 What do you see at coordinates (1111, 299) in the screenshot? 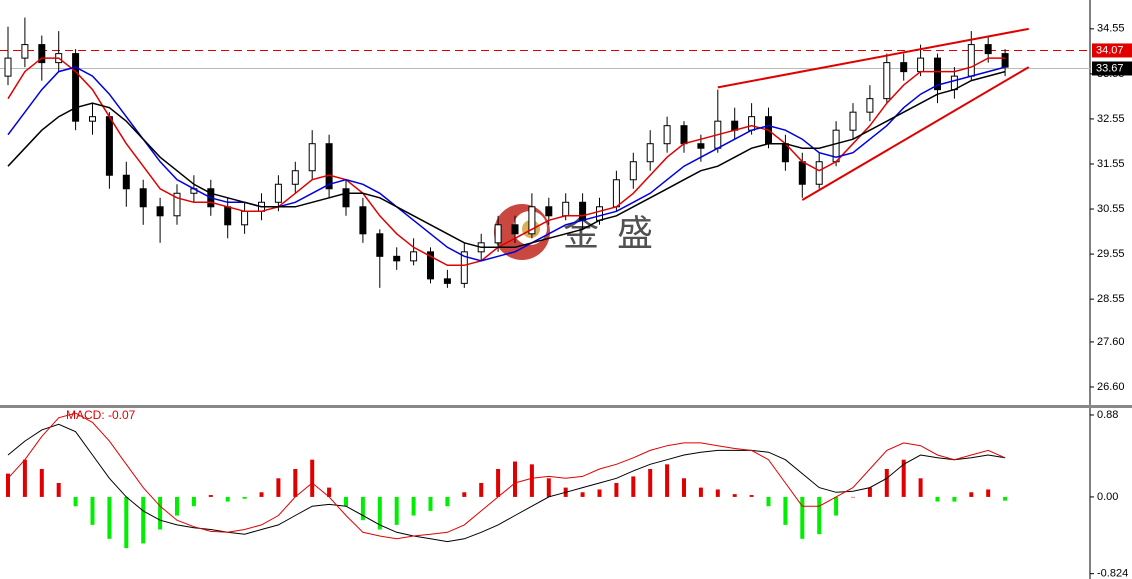
I see `y-tick-label: 28.55` at bounding box center [1111, 299].